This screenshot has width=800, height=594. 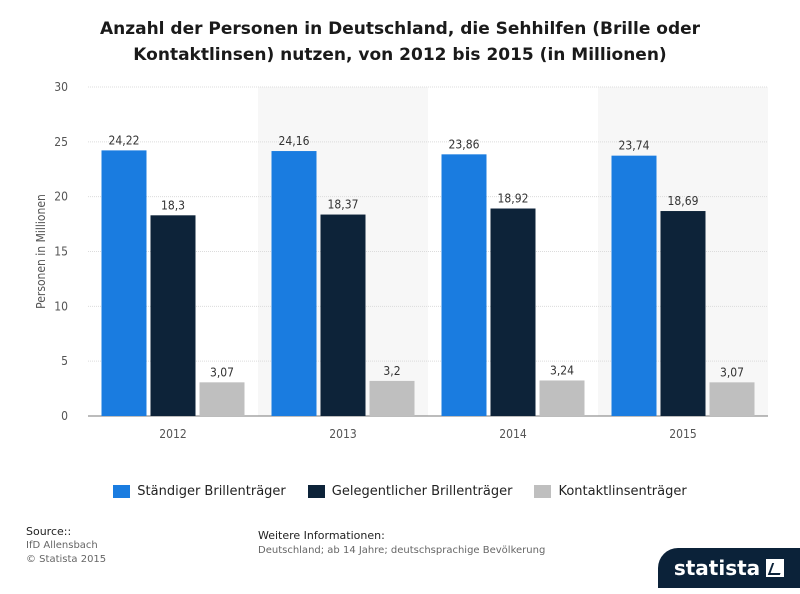 I want to click on source-line: IfD Allensbach, so click(x=62, y=545).